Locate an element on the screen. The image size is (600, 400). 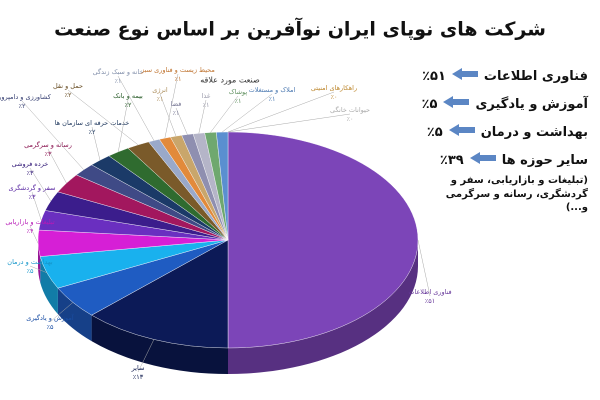
slice-label: خانه و سبک زندگی is located at coordinates (118, 72).